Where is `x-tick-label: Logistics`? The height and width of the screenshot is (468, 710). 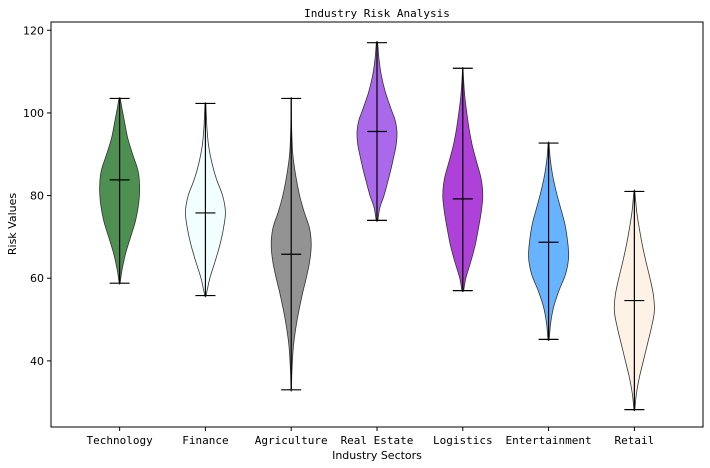 x-tick-label: Logistics is located at coordinates (463, 440).